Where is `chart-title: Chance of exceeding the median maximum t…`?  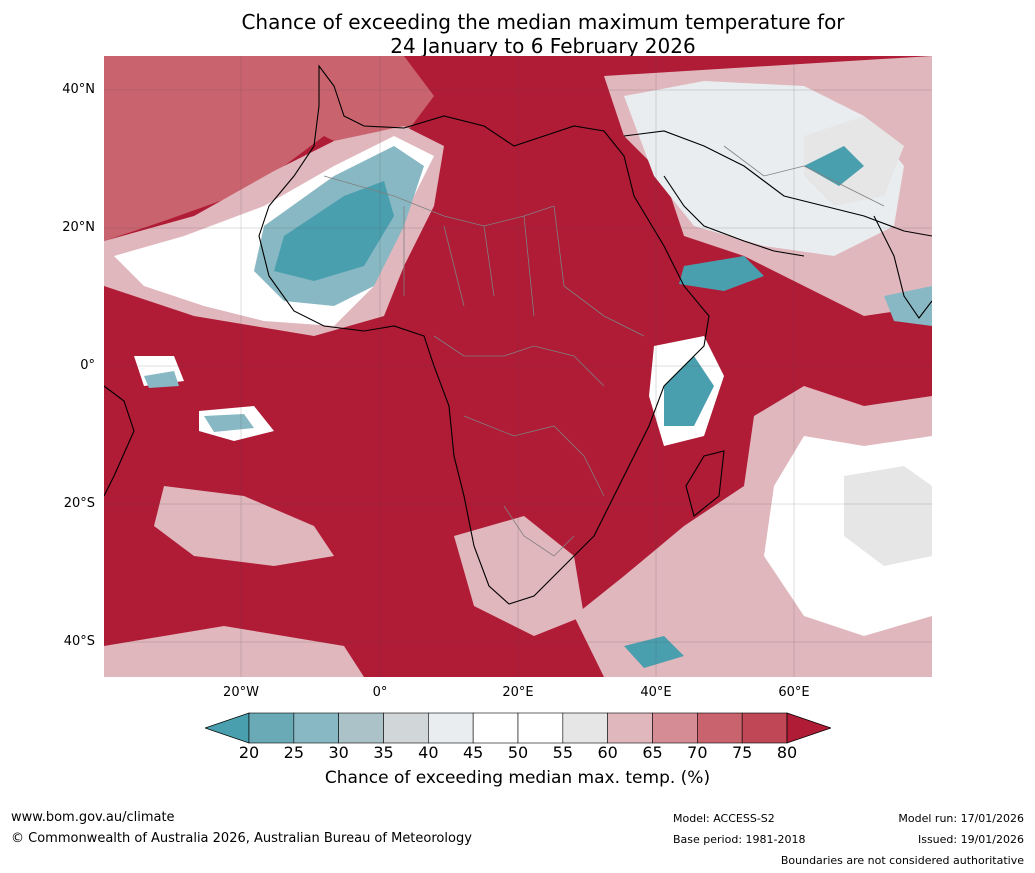
chart-title: Chance of exceeding the median maximum t… is located at coordinates (517, 34).